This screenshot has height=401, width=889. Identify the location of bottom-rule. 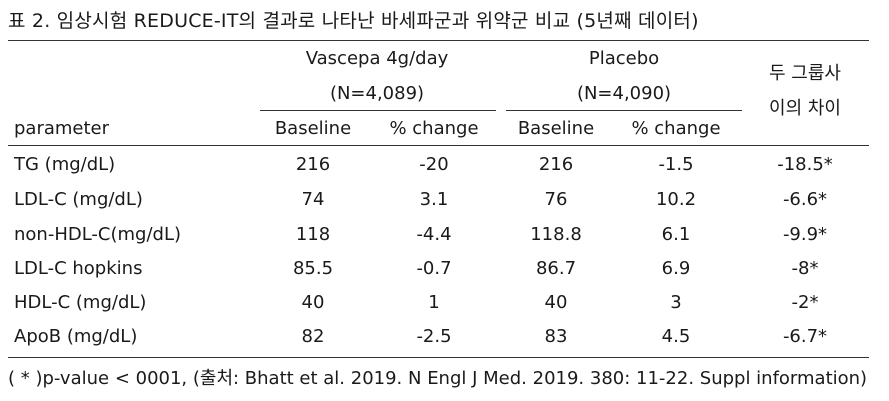
(438, 357).